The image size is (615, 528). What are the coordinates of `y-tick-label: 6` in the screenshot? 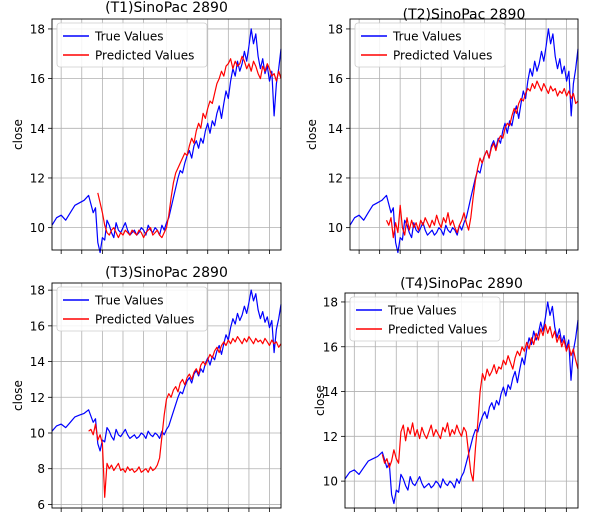 It's located at (41, 505).